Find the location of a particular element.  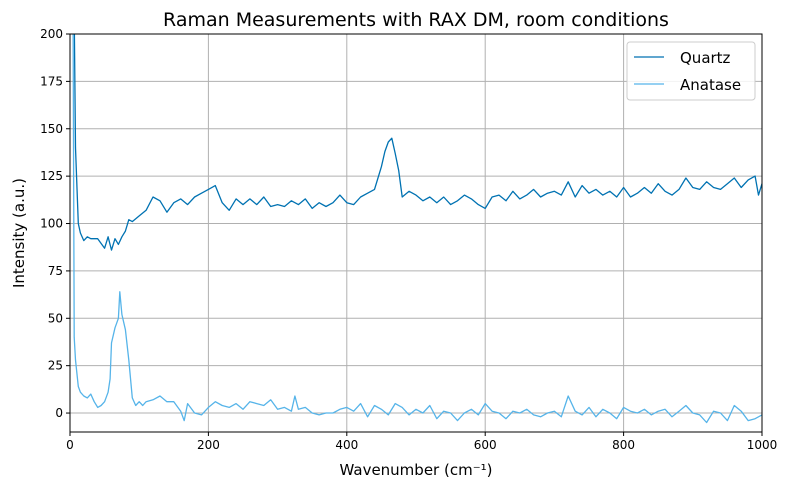

y-tick-label: 25 is located at coordinates (55, 366).